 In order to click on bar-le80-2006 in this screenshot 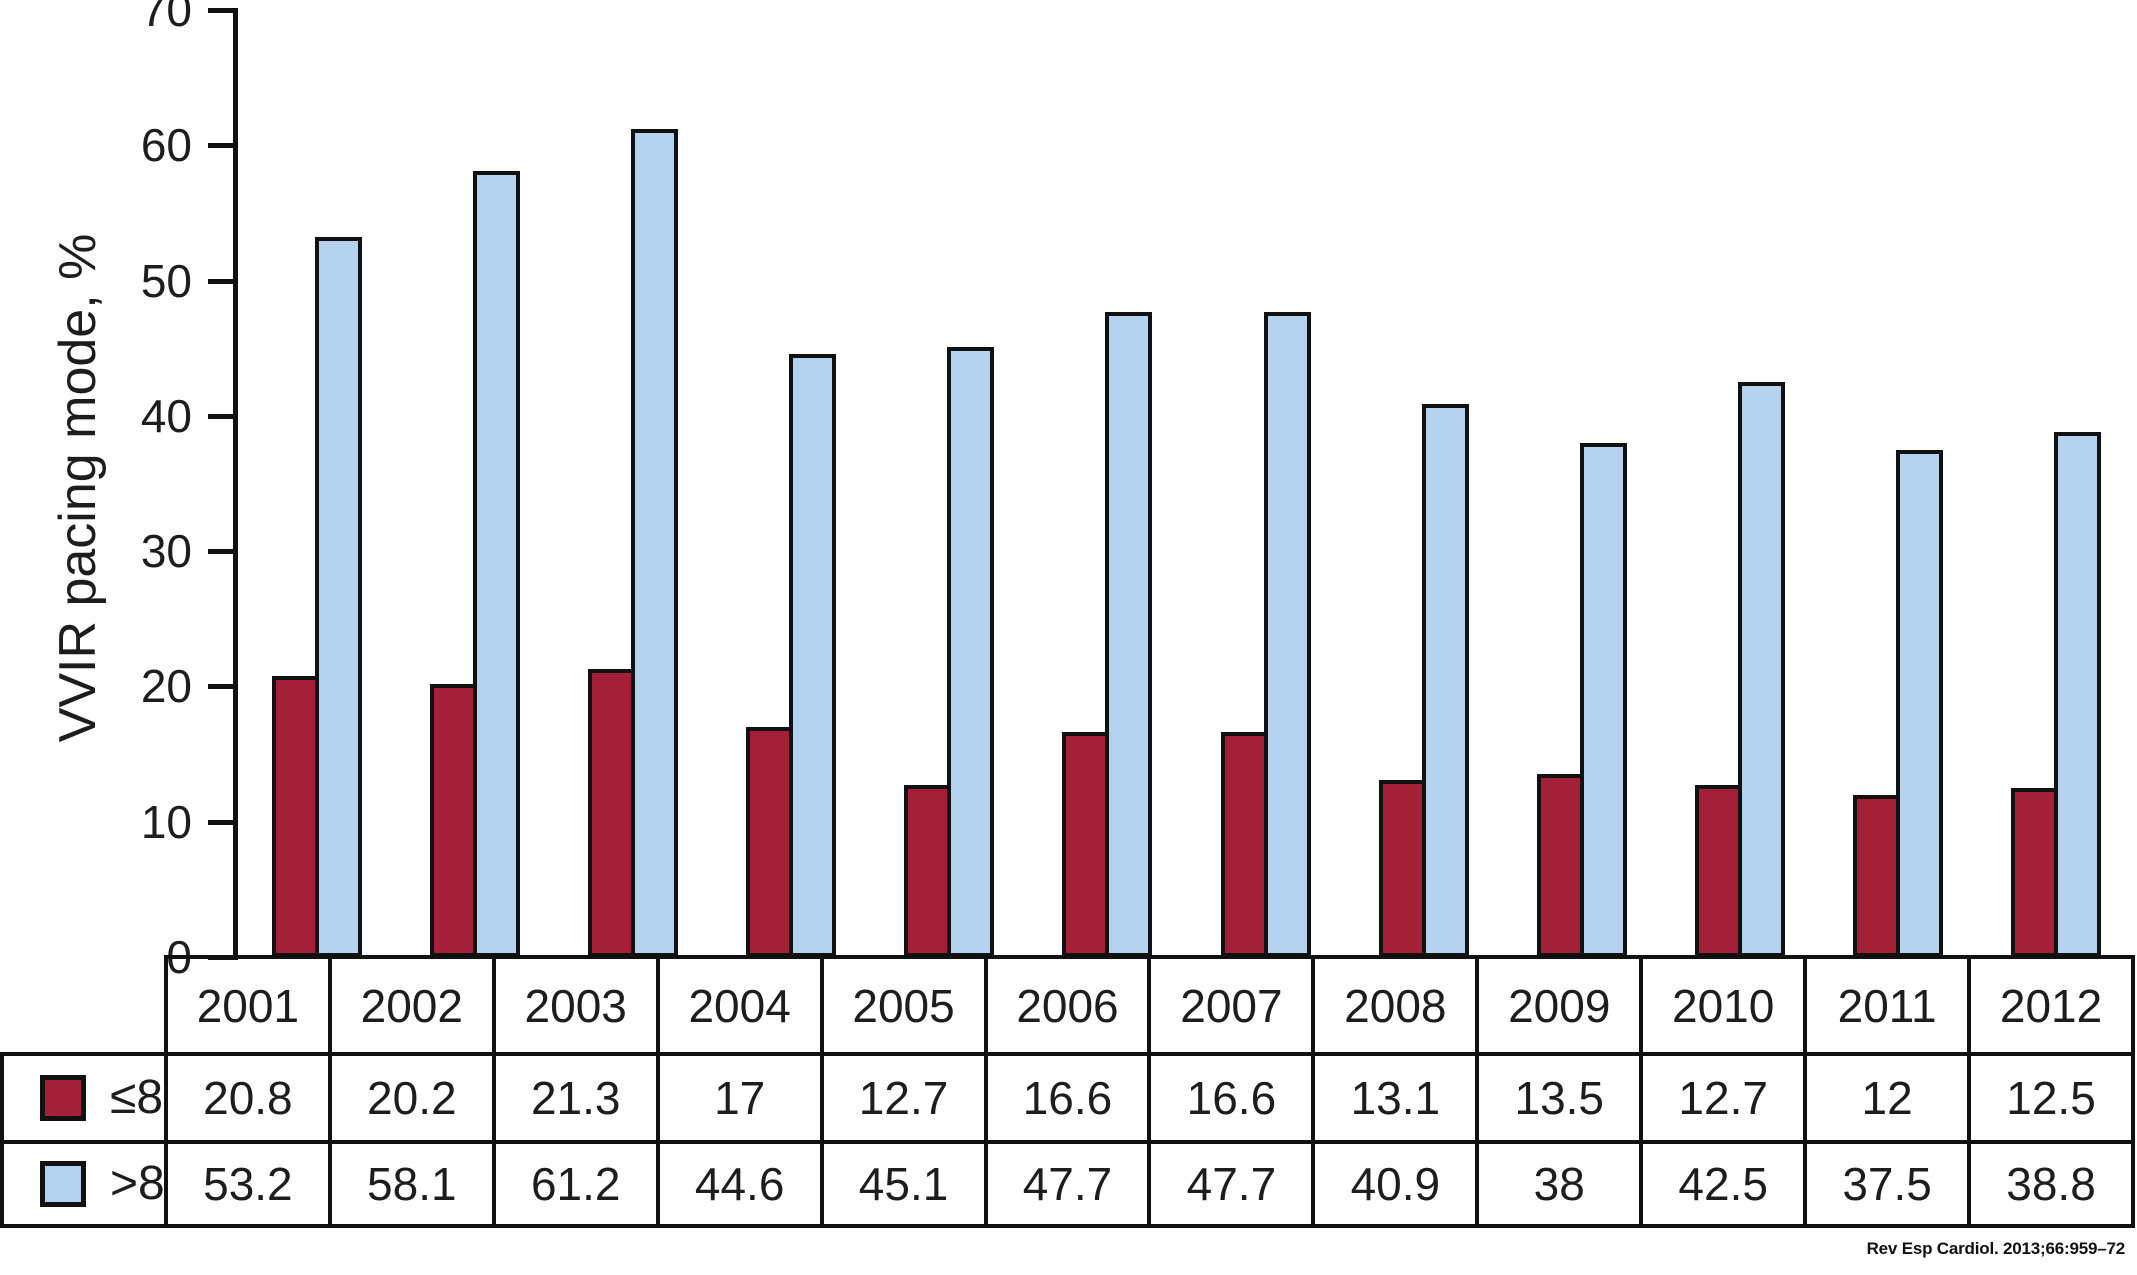, I will do `click(1086, 844)`.